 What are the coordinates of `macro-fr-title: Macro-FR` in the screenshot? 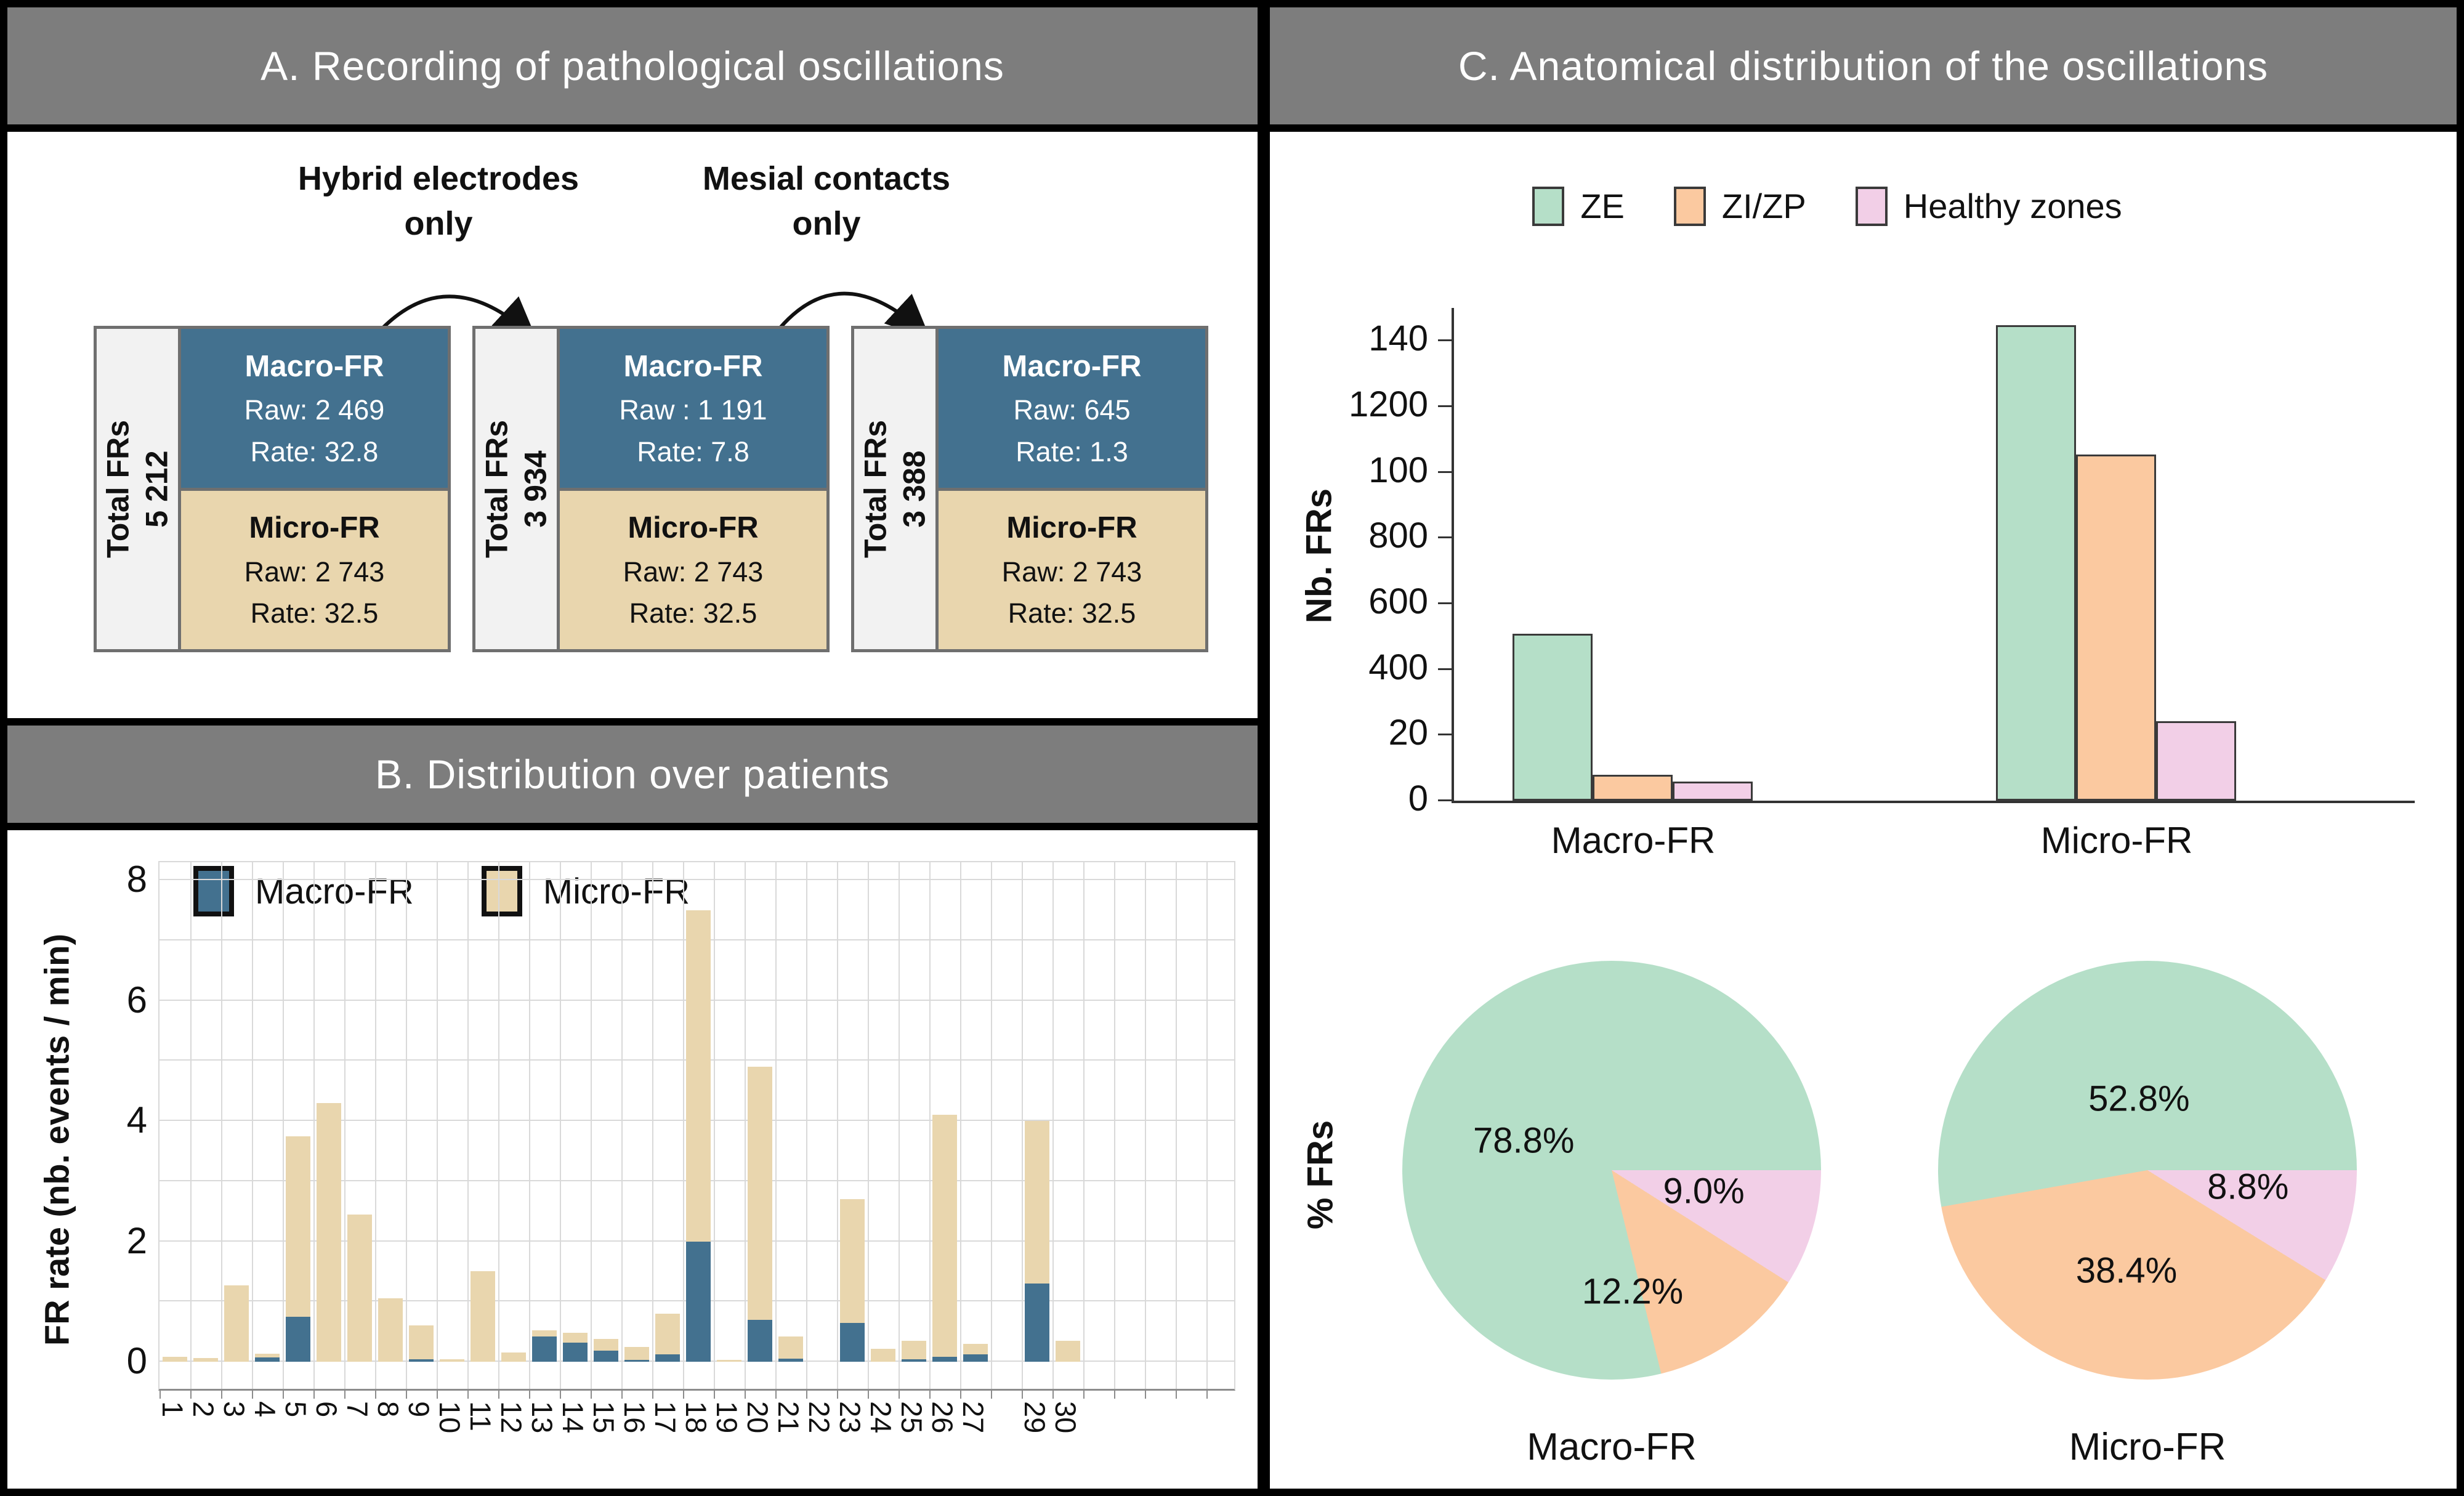 It's located at (314, 366).